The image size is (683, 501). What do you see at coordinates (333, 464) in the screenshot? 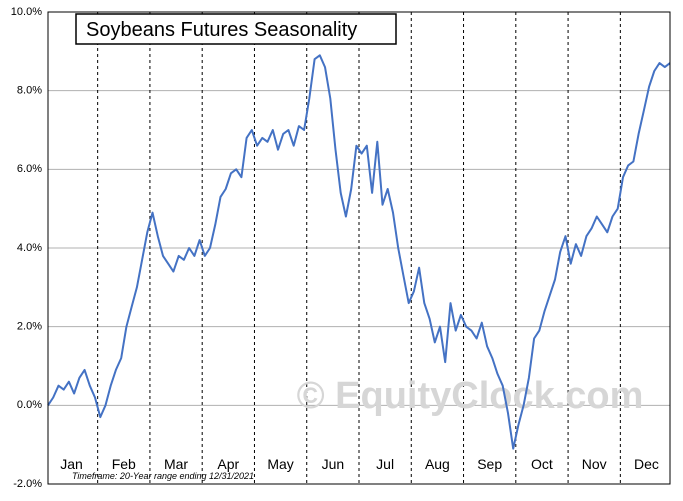
I see `x-tick-label: Jun` at bounding box center [333, 464].